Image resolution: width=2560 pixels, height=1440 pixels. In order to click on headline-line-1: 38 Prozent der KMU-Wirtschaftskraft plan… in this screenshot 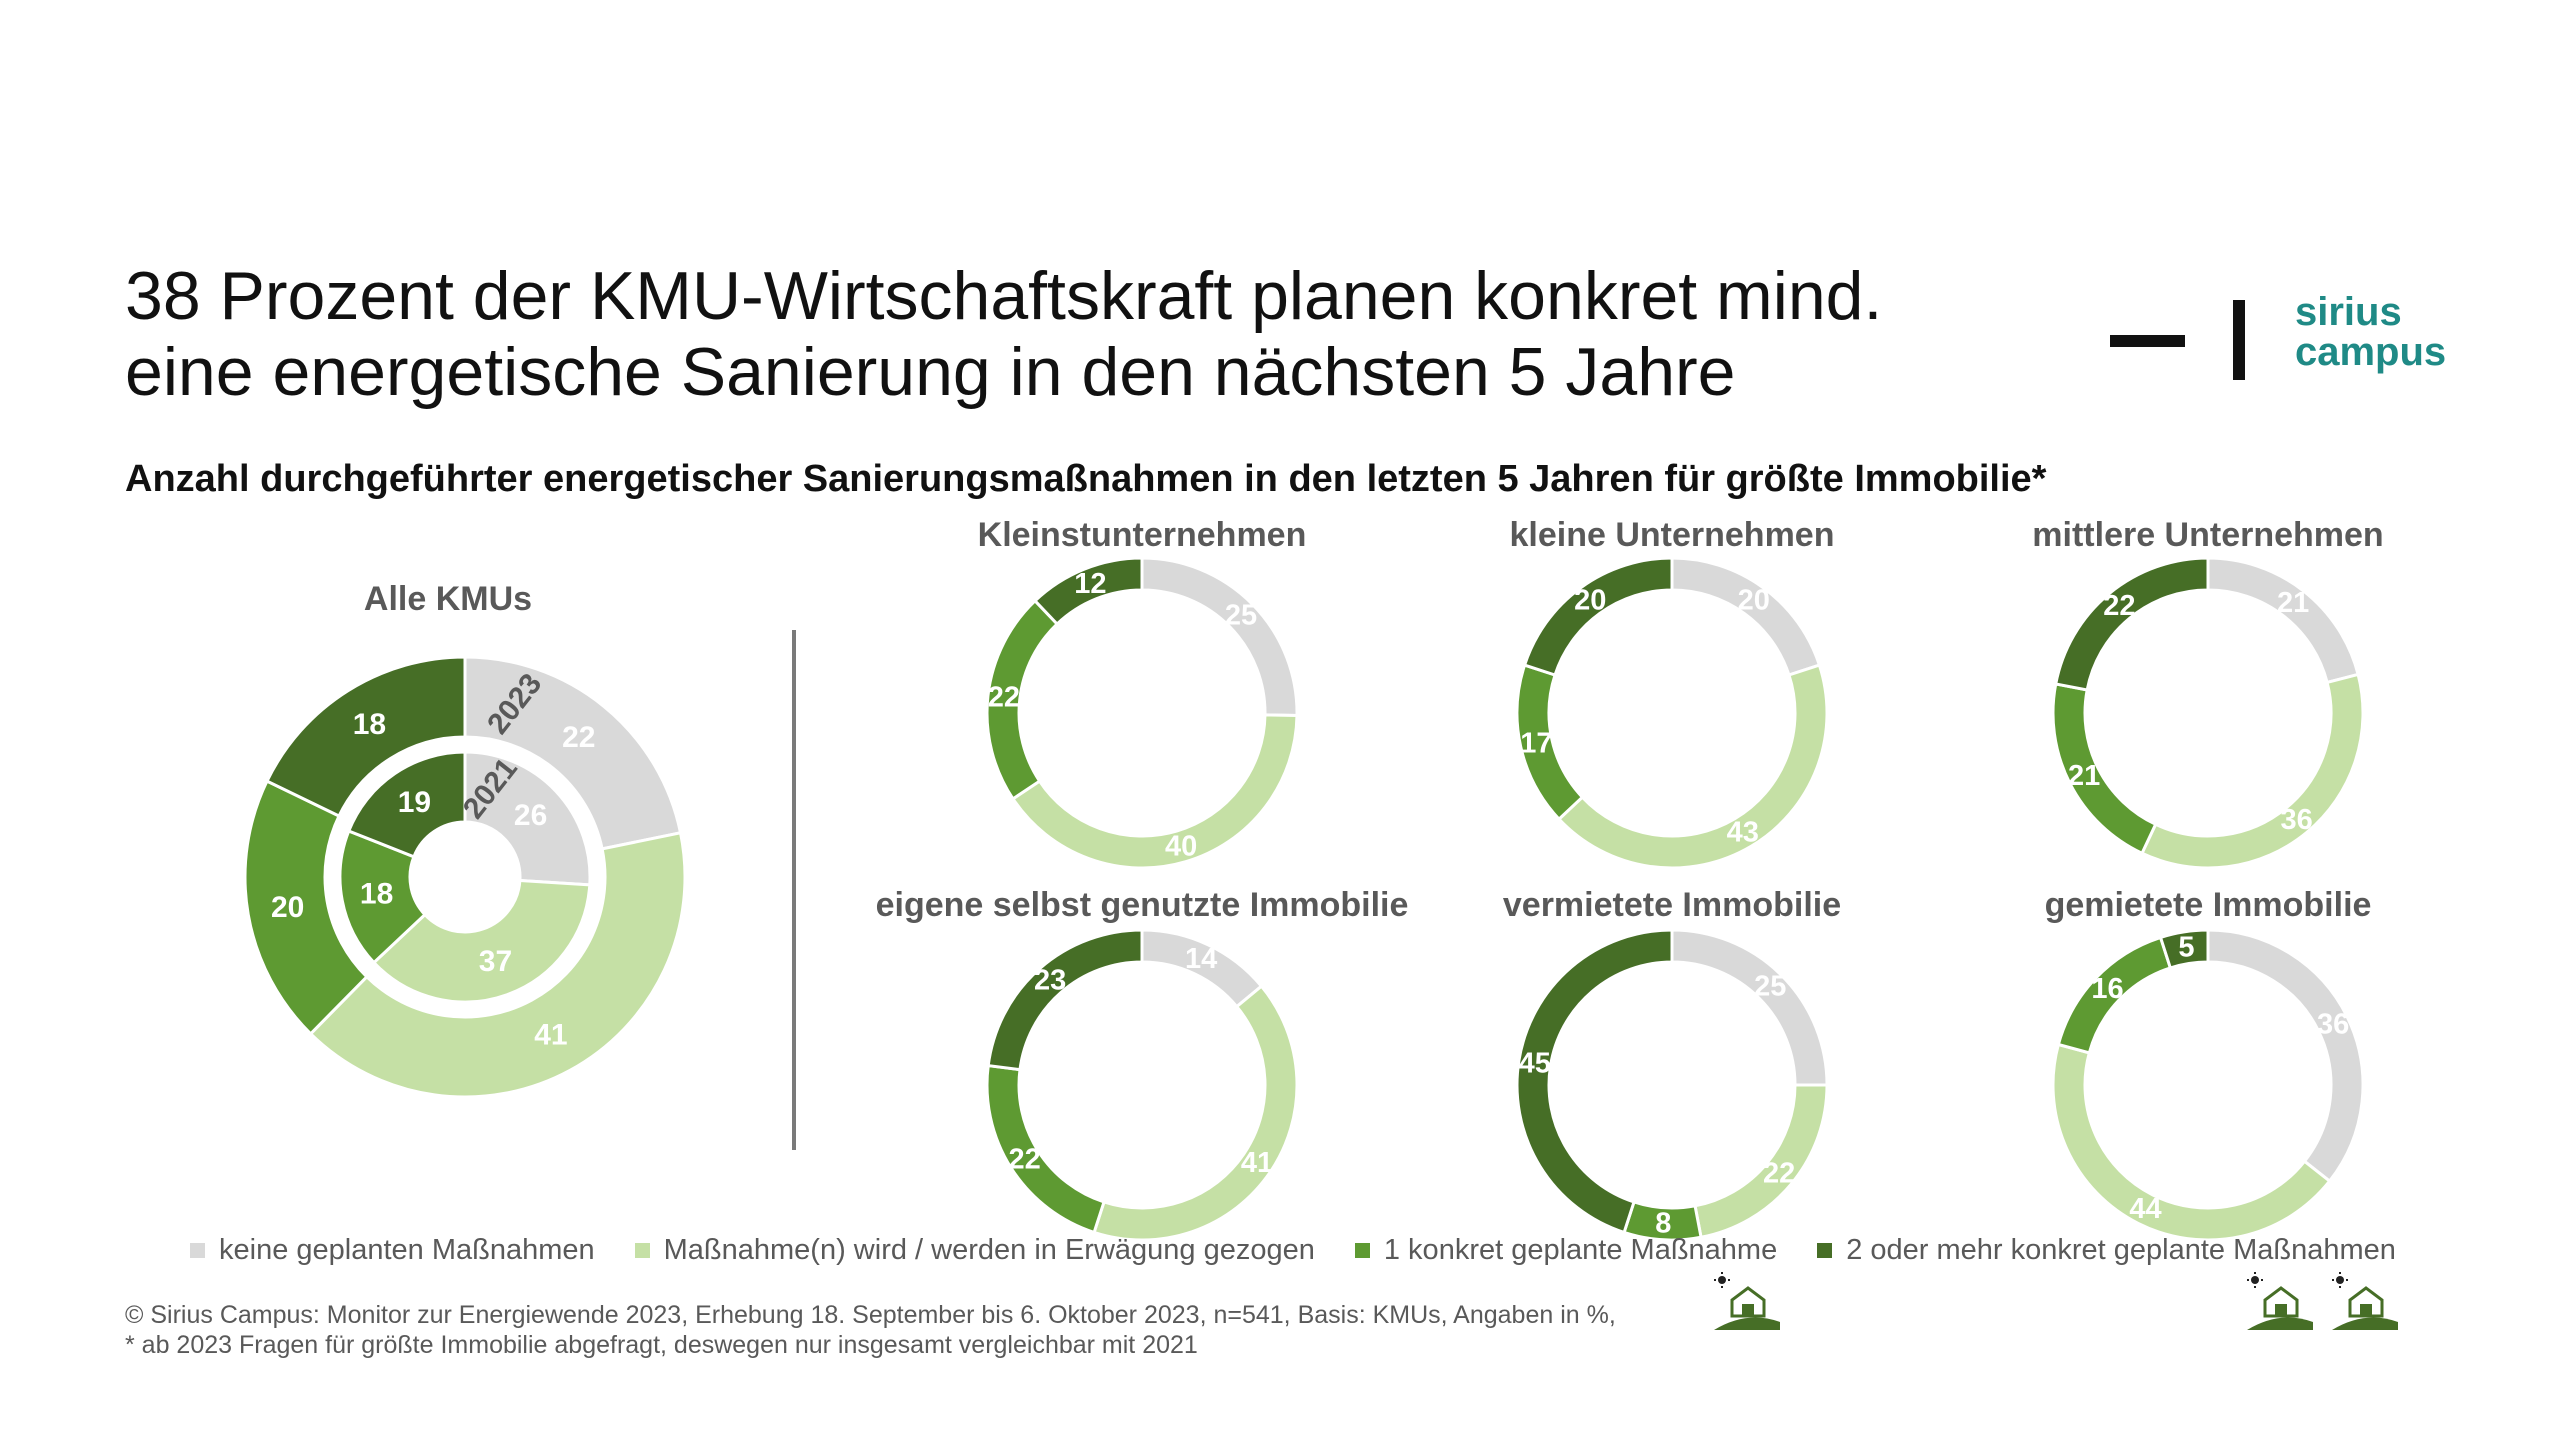, I will do `click(1004, 296)`.